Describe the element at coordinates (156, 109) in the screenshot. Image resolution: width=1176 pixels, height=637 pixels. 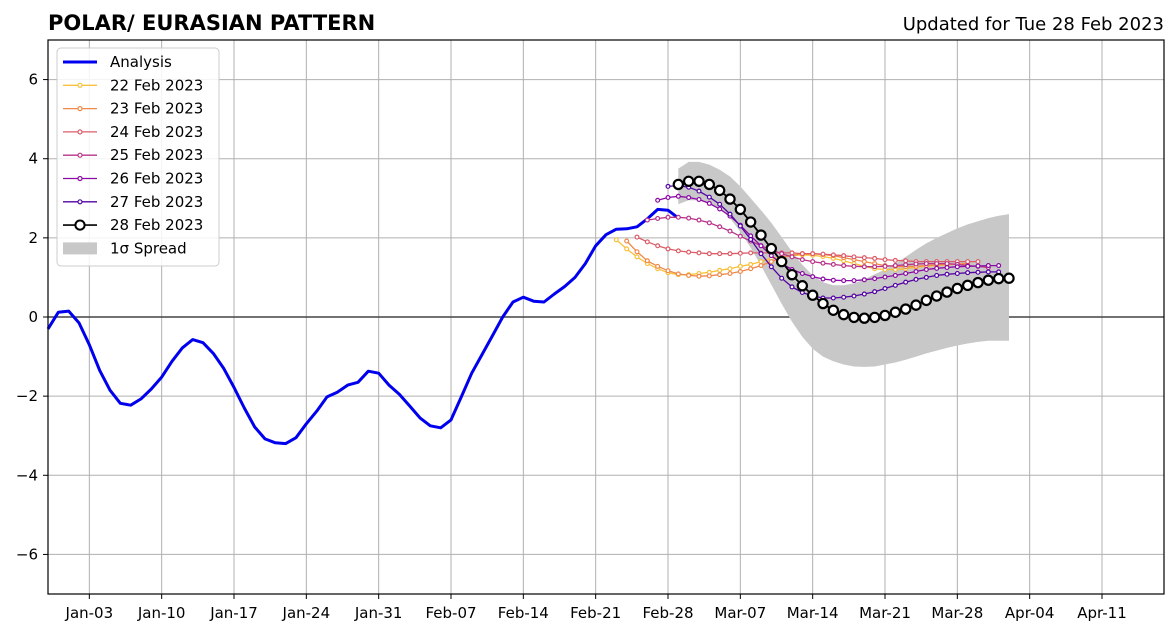
I see `legend-label: 23 Feb 2023` at that location.